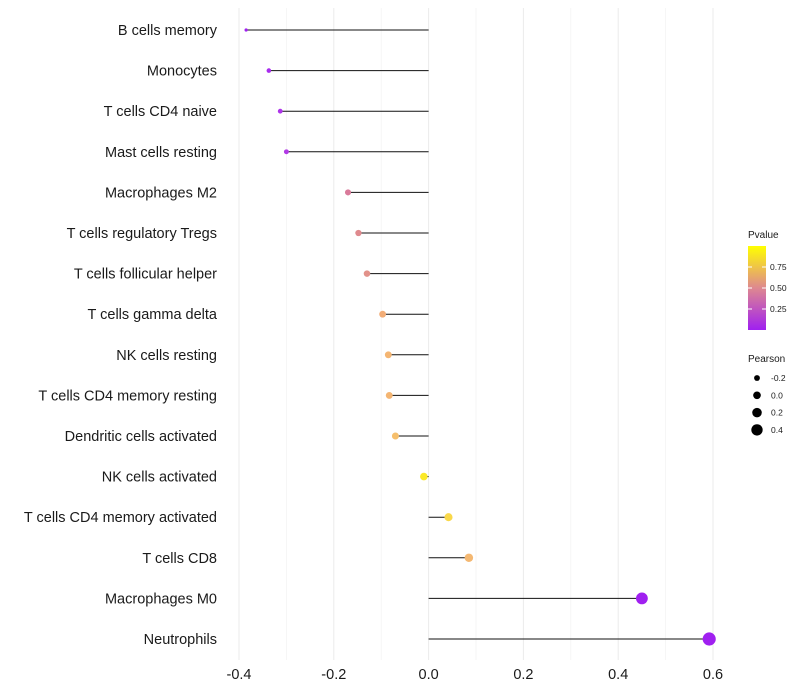  What do you see at coordinates (141, 437) in the screenshot?
I see `y-category-label: Dendritic cells activated` at bounding box center [141, 437].